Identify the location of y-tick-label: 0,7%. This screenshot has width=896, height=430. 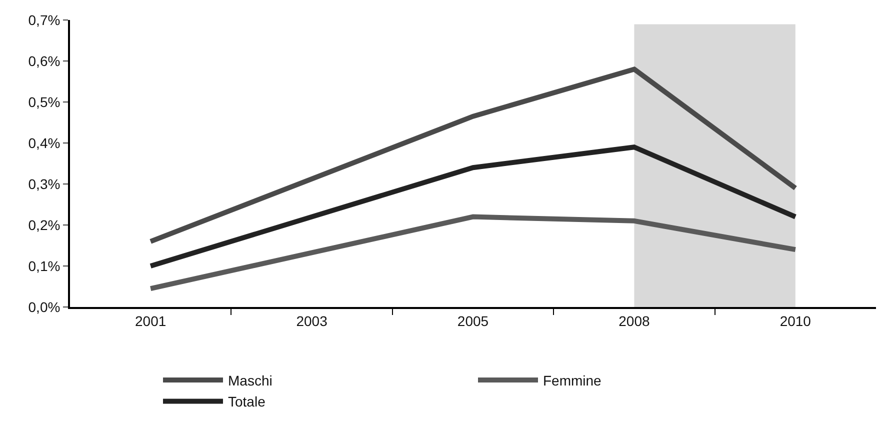
(44, 20).